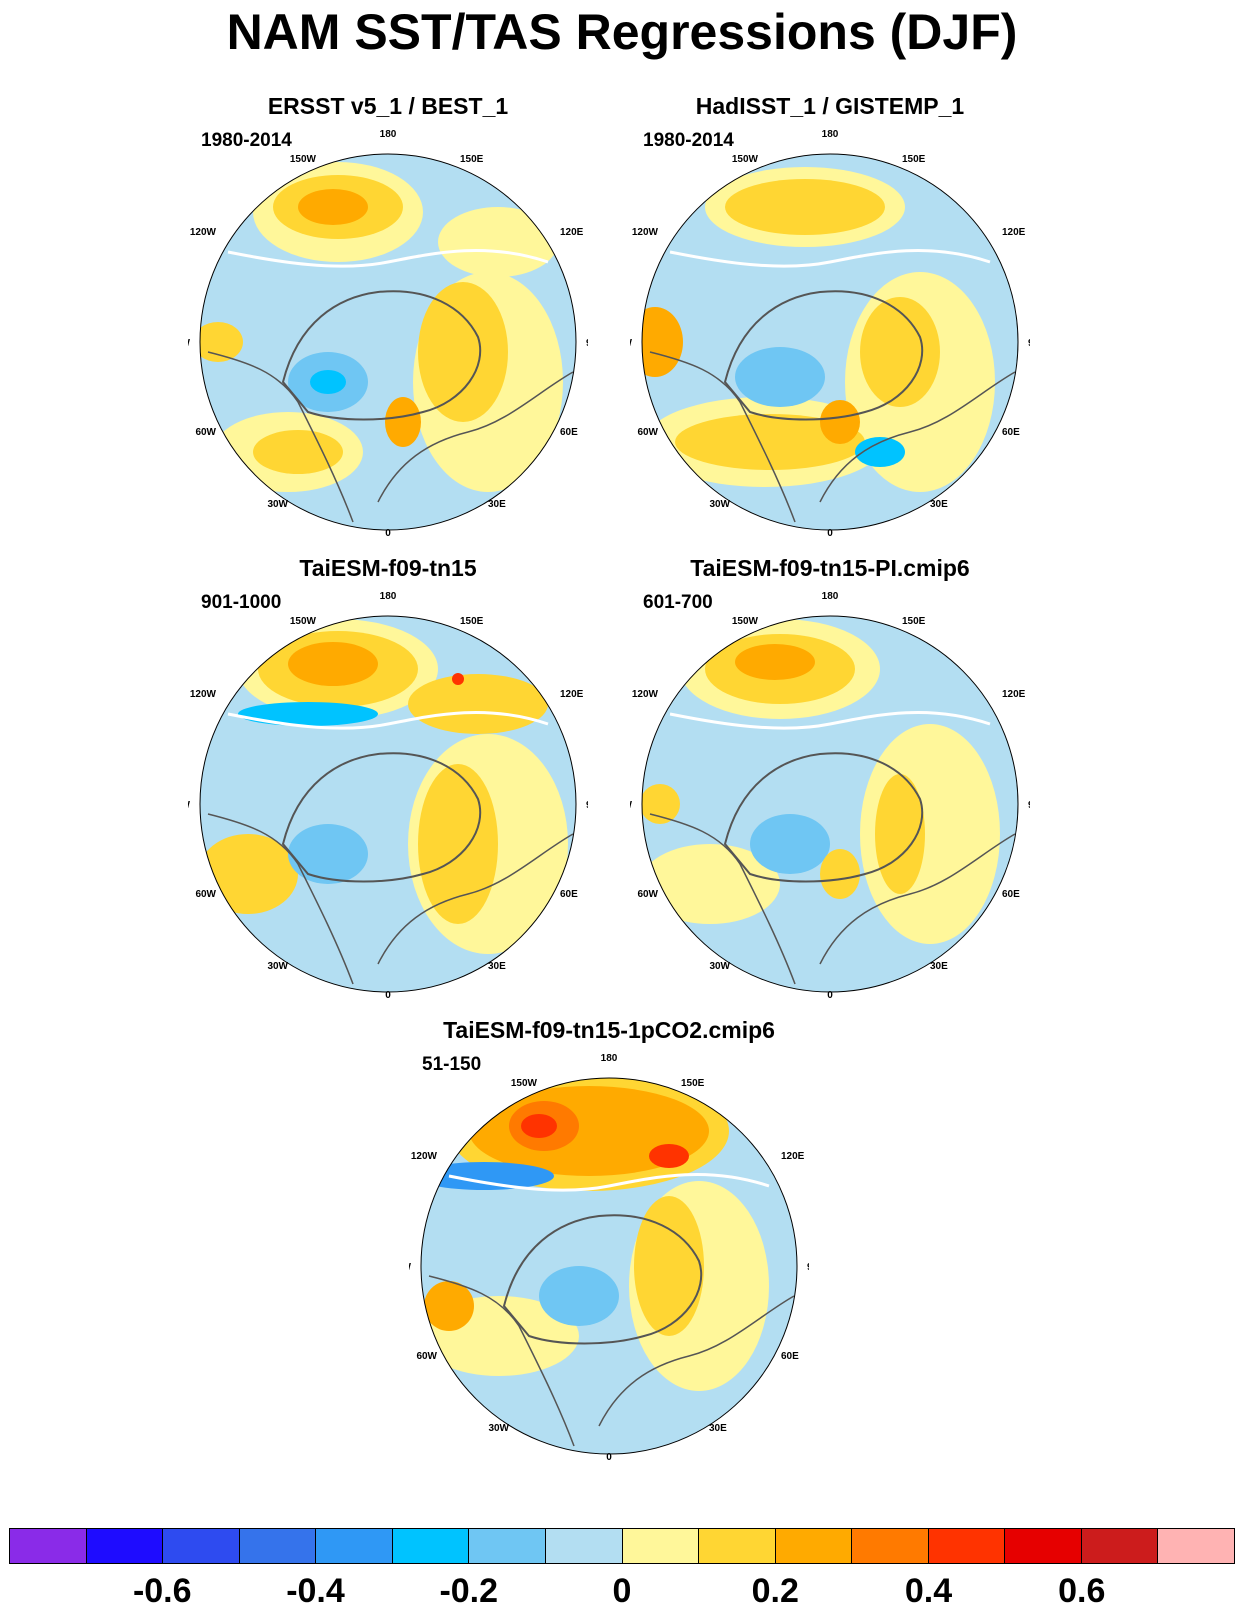 The height and width of the screenshot is (1612, 1244). What do you see at coordinates (609, 1030) in the screenshot?
I see `panel-title: TaiESM-f09-tn15-1pCO2.cmip6` at bounding box center [609, 1030].